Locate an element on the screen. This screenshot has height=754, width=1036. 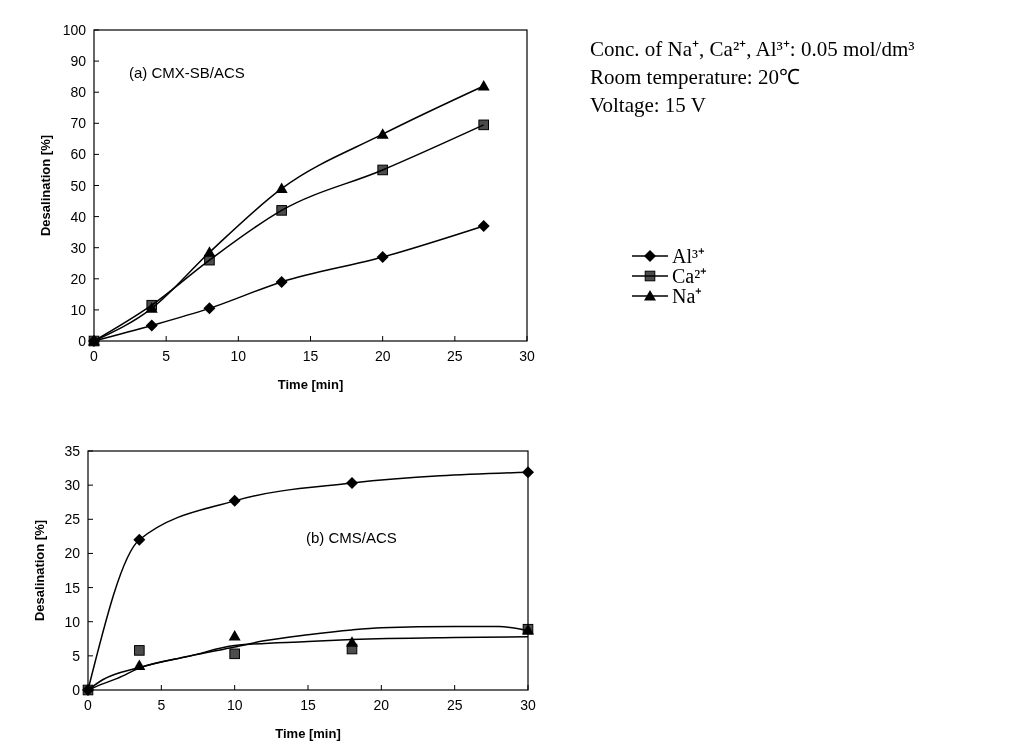
y-tick-label: 15 is located at coordinates (72, 587).